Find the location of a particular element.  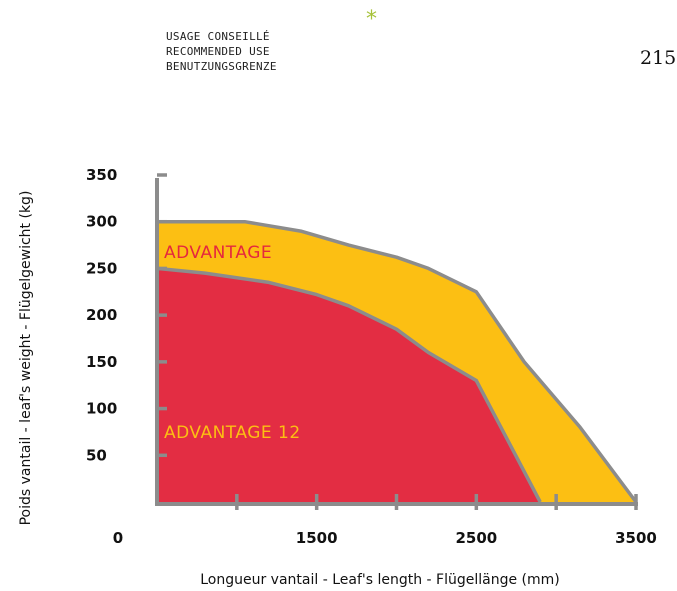

x-tick-label: 2500 is located at coordinates (476, 538).